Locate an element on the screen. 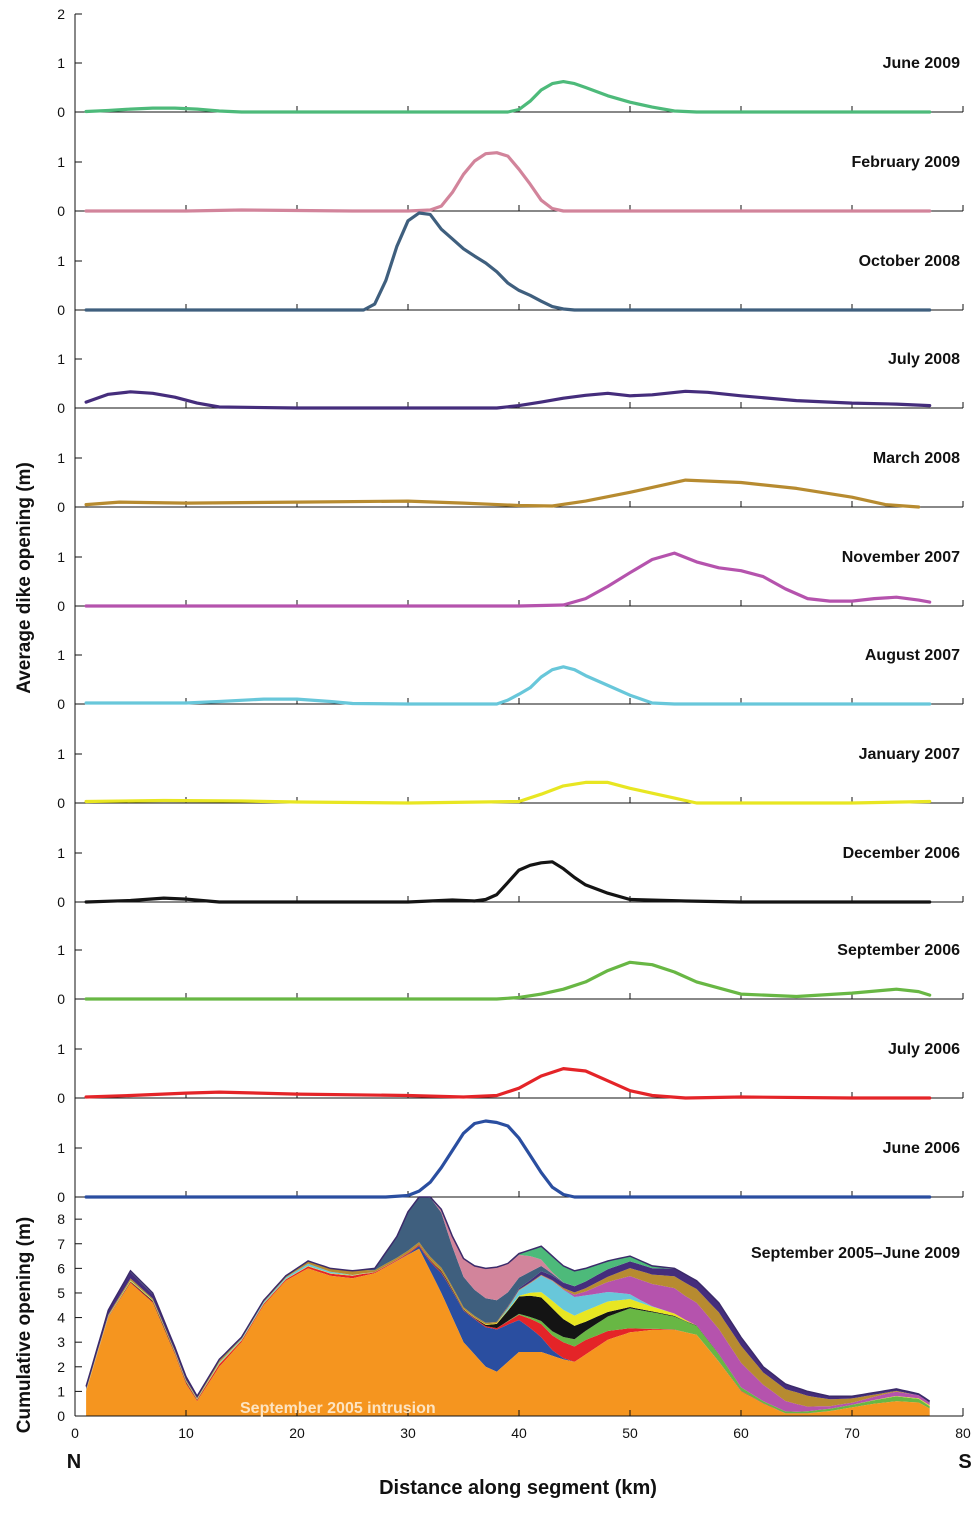 This screenshot has width=977, height=1516. panel-june-2006: 0 1 June 2006 is located at coordinates (510, 1162).